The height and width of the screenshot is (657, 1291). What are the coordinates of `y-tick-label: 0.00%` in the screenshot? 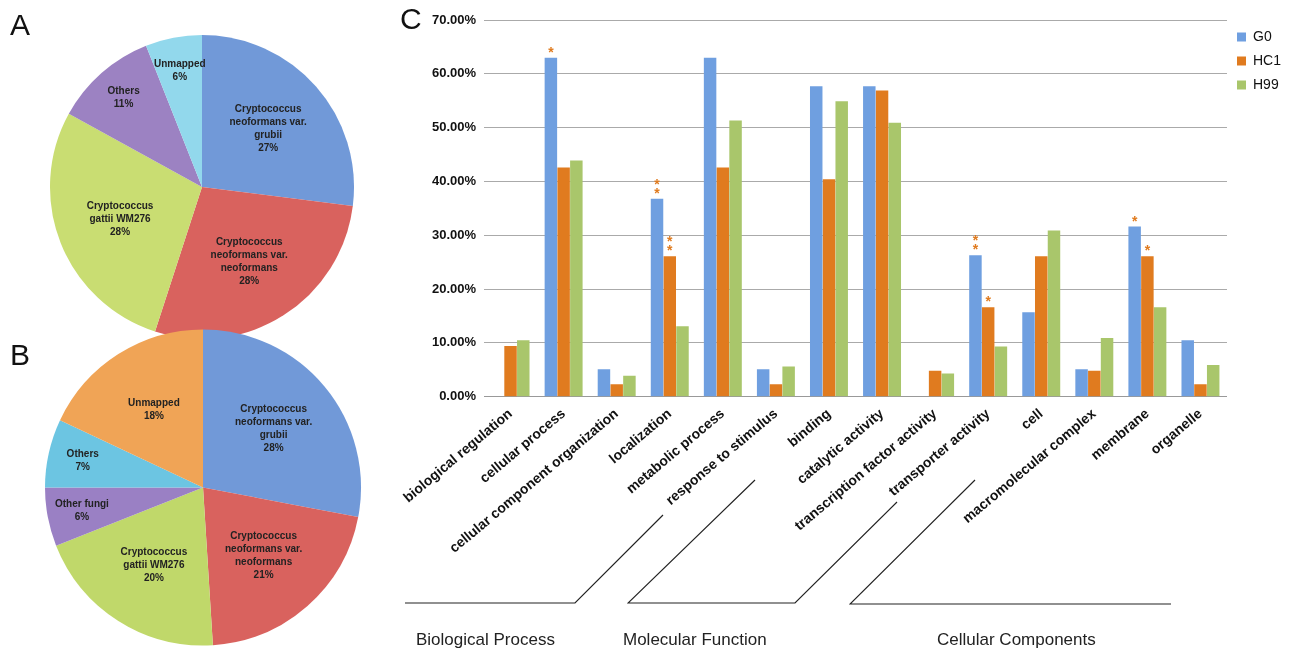 It's located at (458, 396).